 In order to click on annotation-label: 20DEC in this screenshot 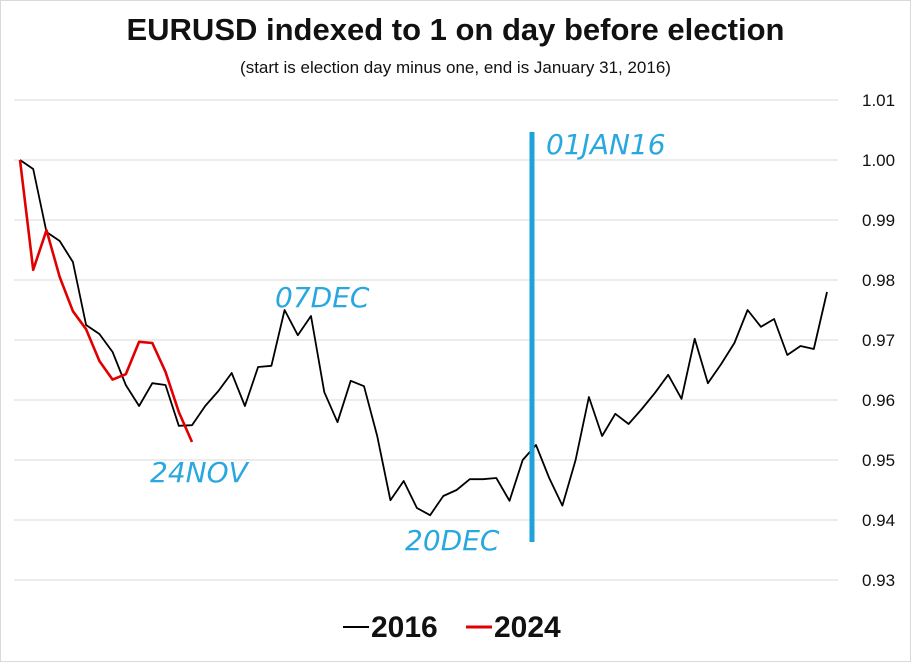, I will do `click(452, 540)`.